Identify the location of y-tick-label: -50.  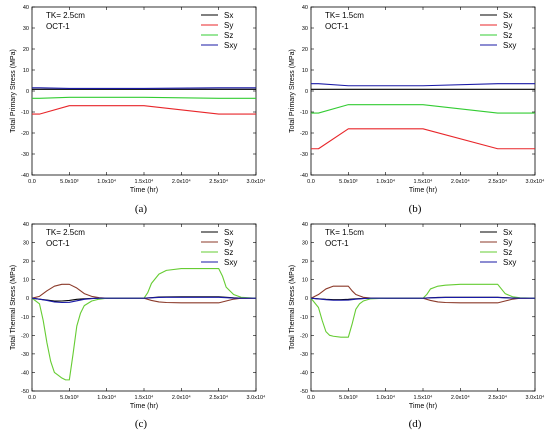
(304, 392).